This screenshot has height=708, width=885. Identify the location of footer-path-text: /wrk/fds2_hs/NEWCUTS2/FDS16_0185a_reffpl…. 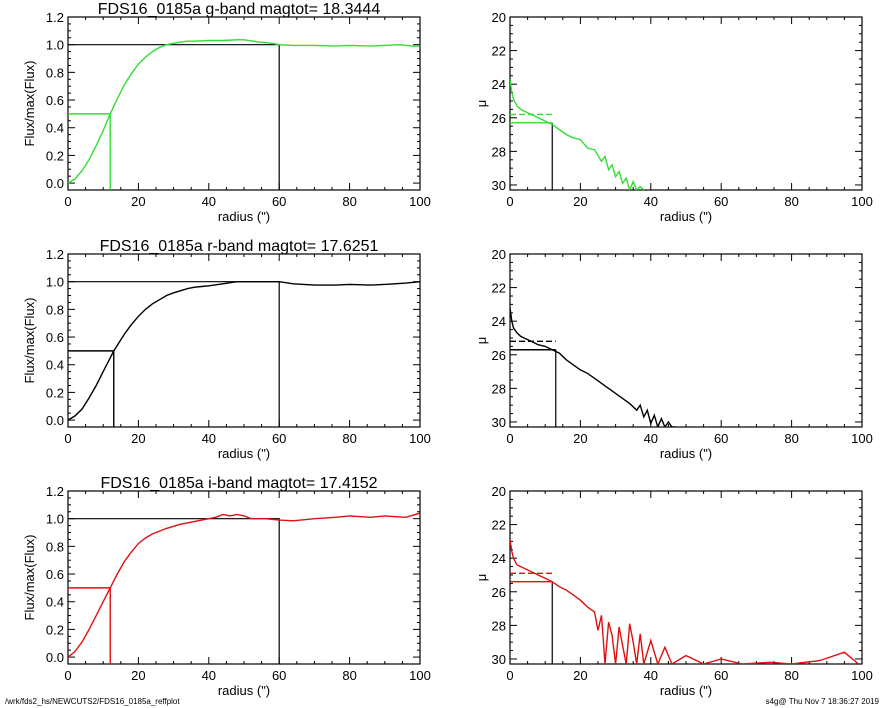
(92, 701).